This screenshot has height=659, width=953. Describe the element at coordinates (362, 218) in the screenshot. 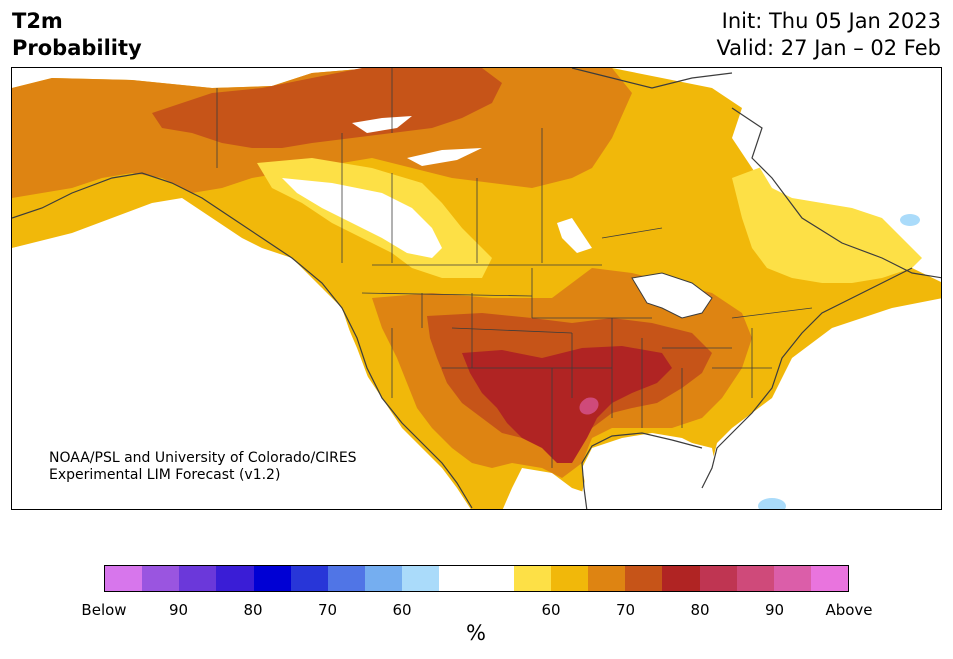

I see `near-normal-west` at that location.